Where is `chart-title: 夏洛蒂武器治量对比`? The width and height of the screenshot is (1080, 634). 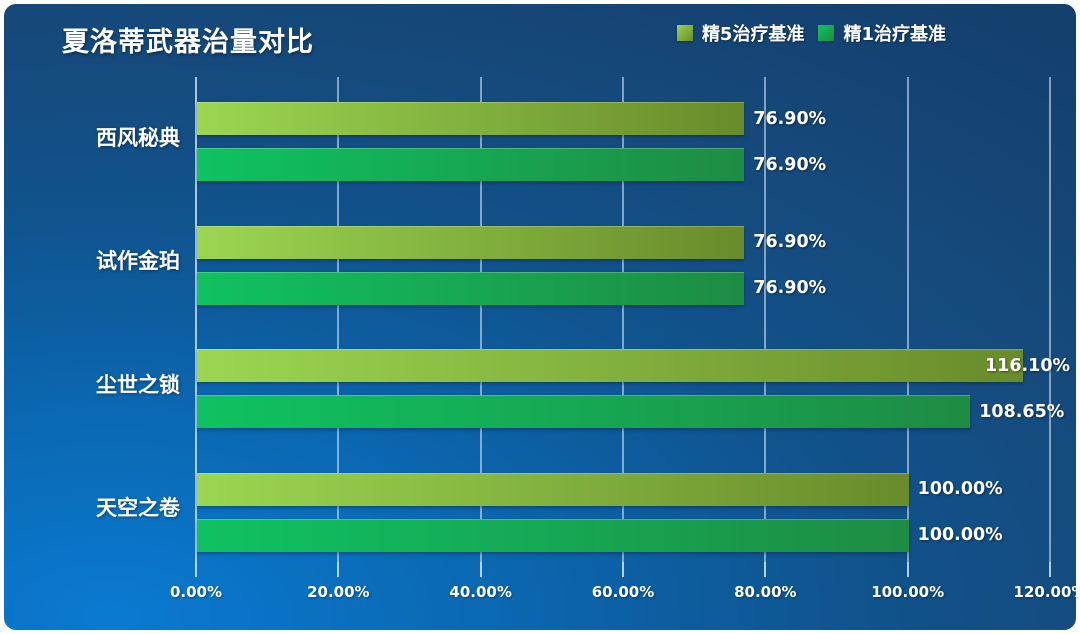
chart-title: 夏洛蒂武器治量对比 is located at coordinates (188, 42).